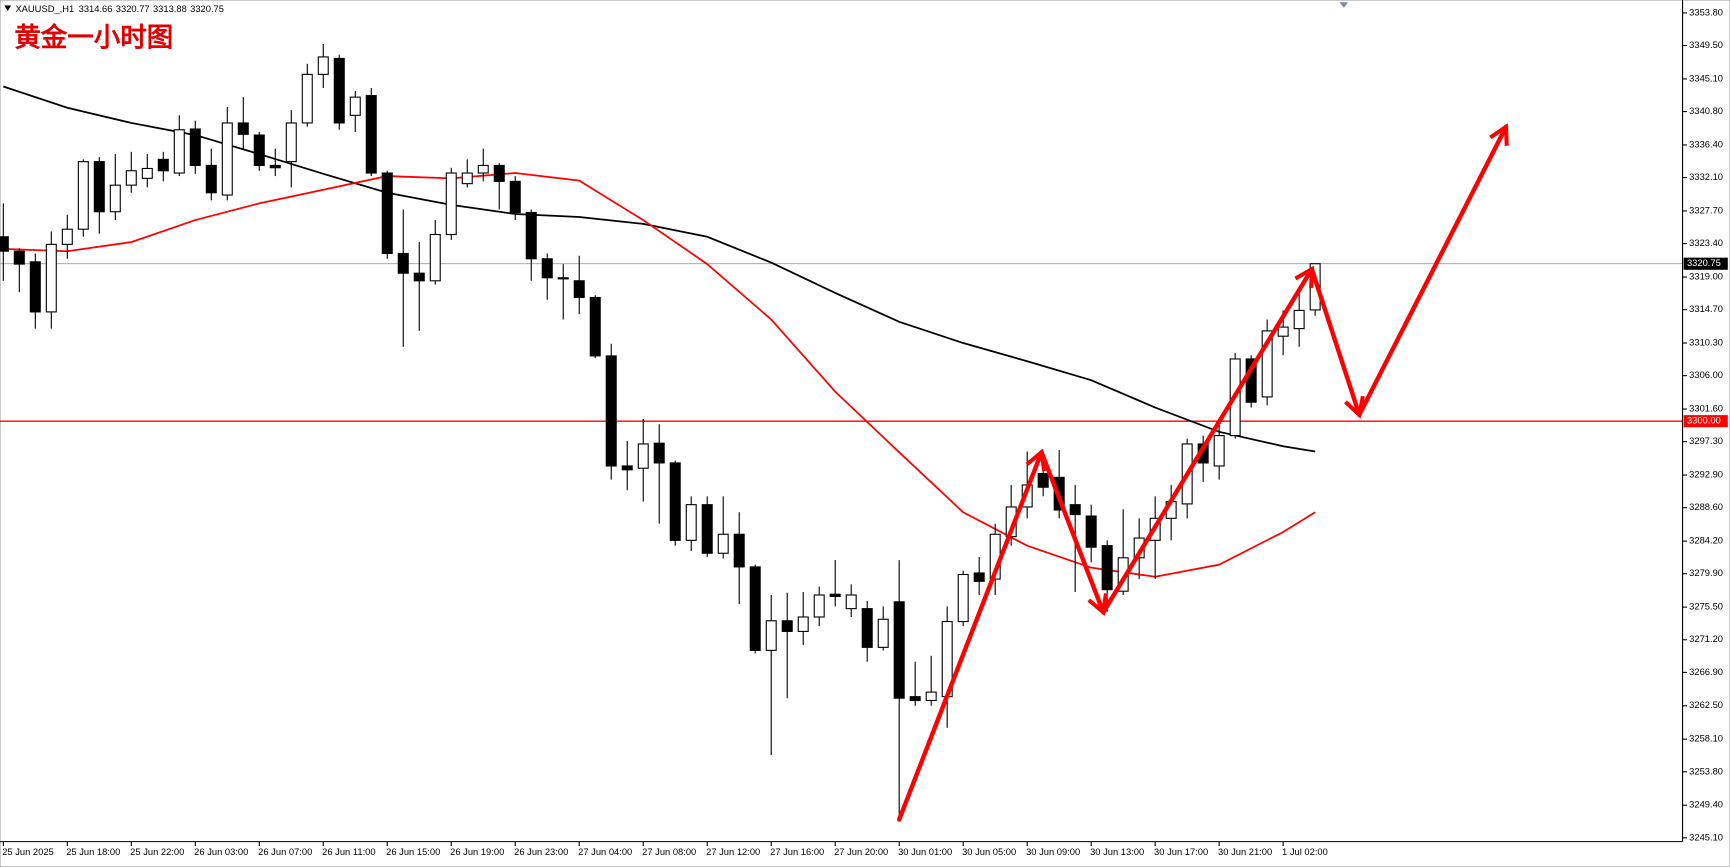 Image resolution: width=1730 pixels, height=867 pixels. I want to click on y-tick-label: 3349.50, so click(1706, 45).